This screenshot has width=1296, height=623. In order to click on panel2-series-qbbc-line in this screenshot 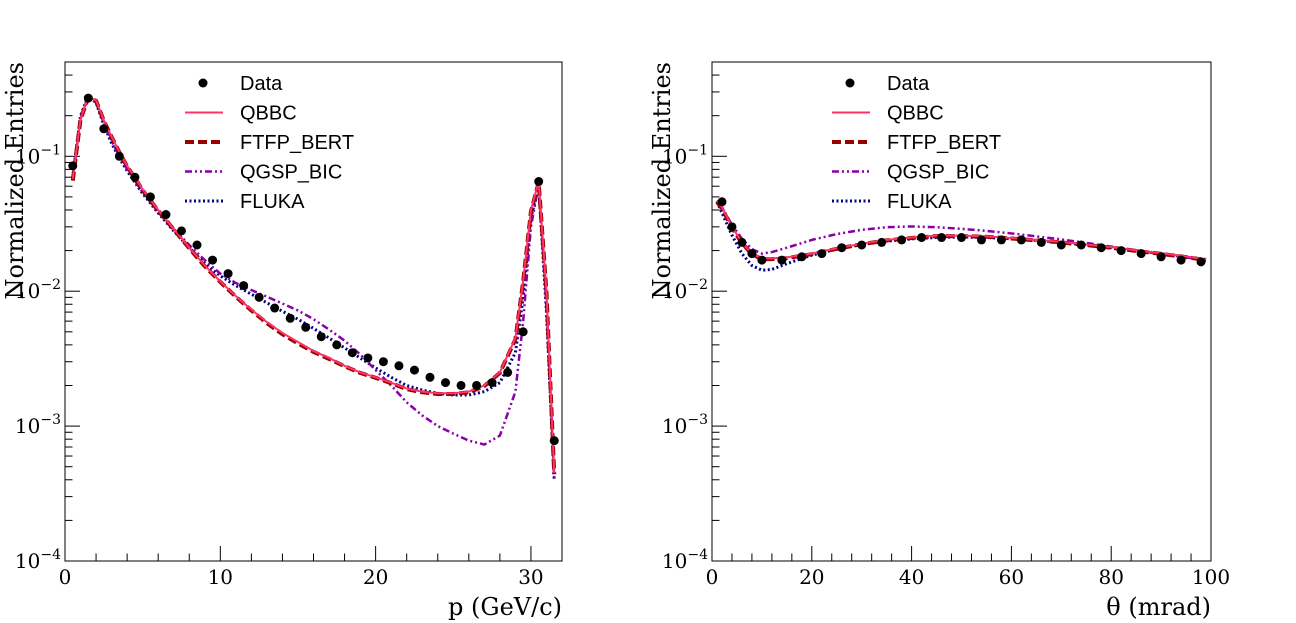, I will do `click(961, 230)`.